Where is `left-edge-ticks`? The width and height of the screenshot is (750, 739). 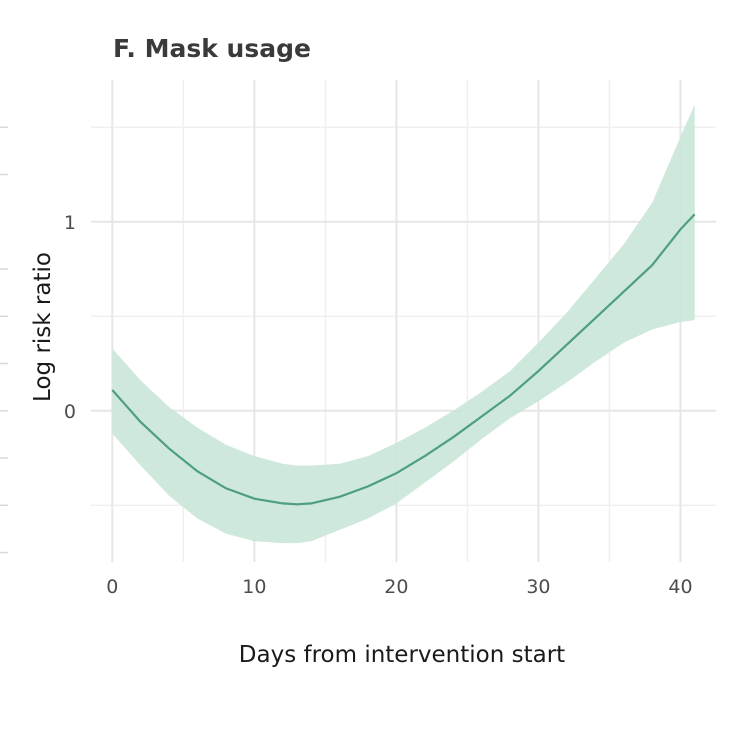 left-edge-ticks is located at coordinates (4, 340).